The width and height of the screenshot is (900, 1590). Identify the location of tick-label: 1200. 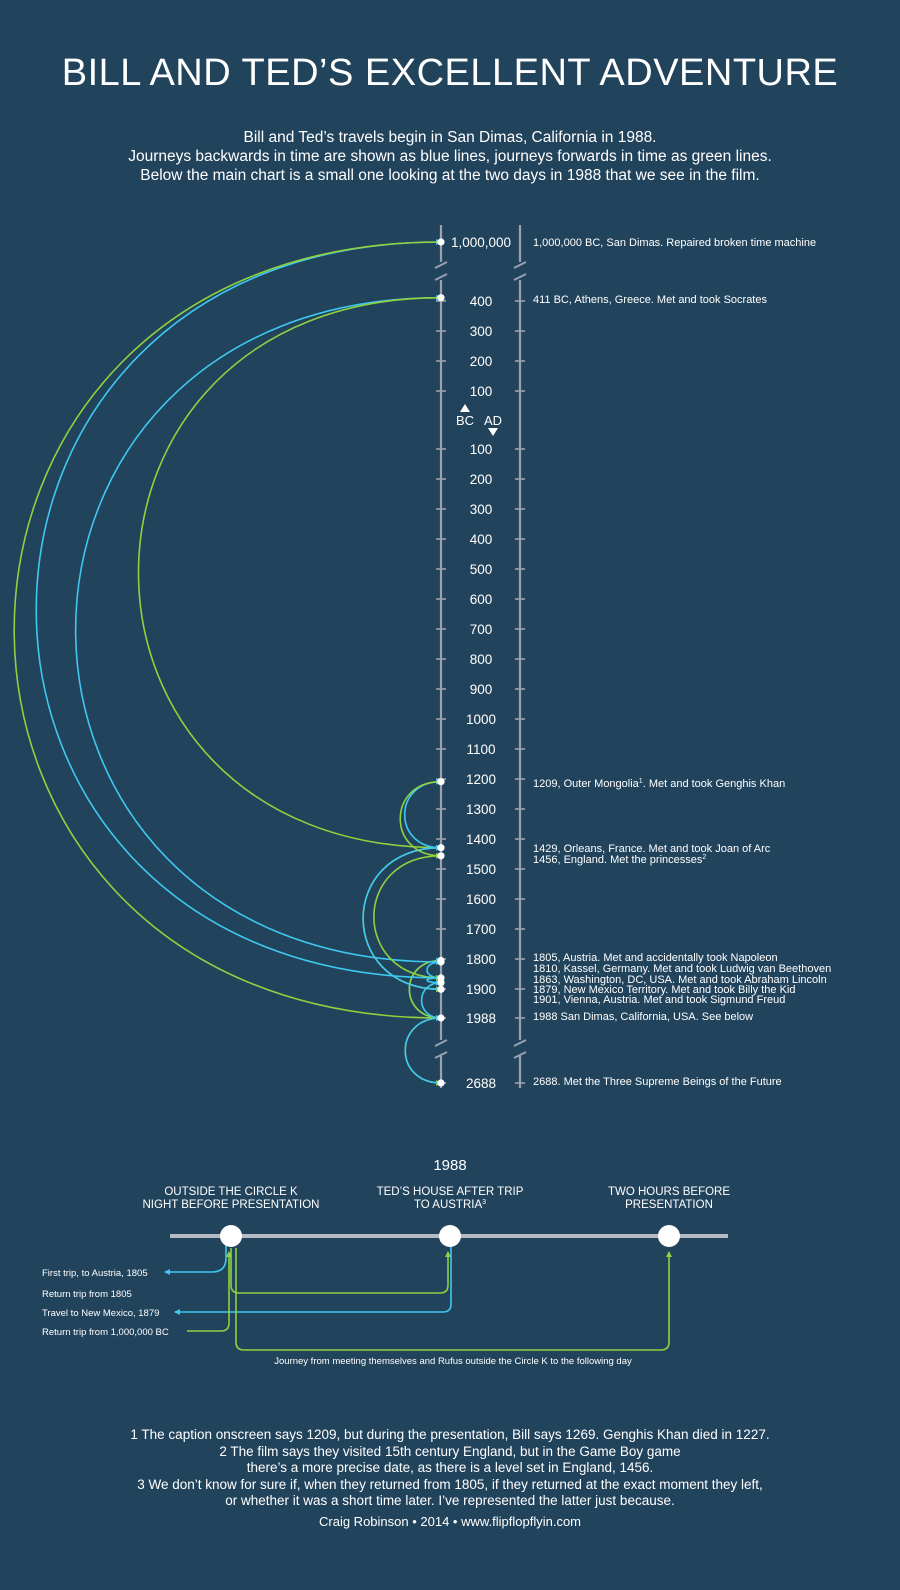
(481, 779).